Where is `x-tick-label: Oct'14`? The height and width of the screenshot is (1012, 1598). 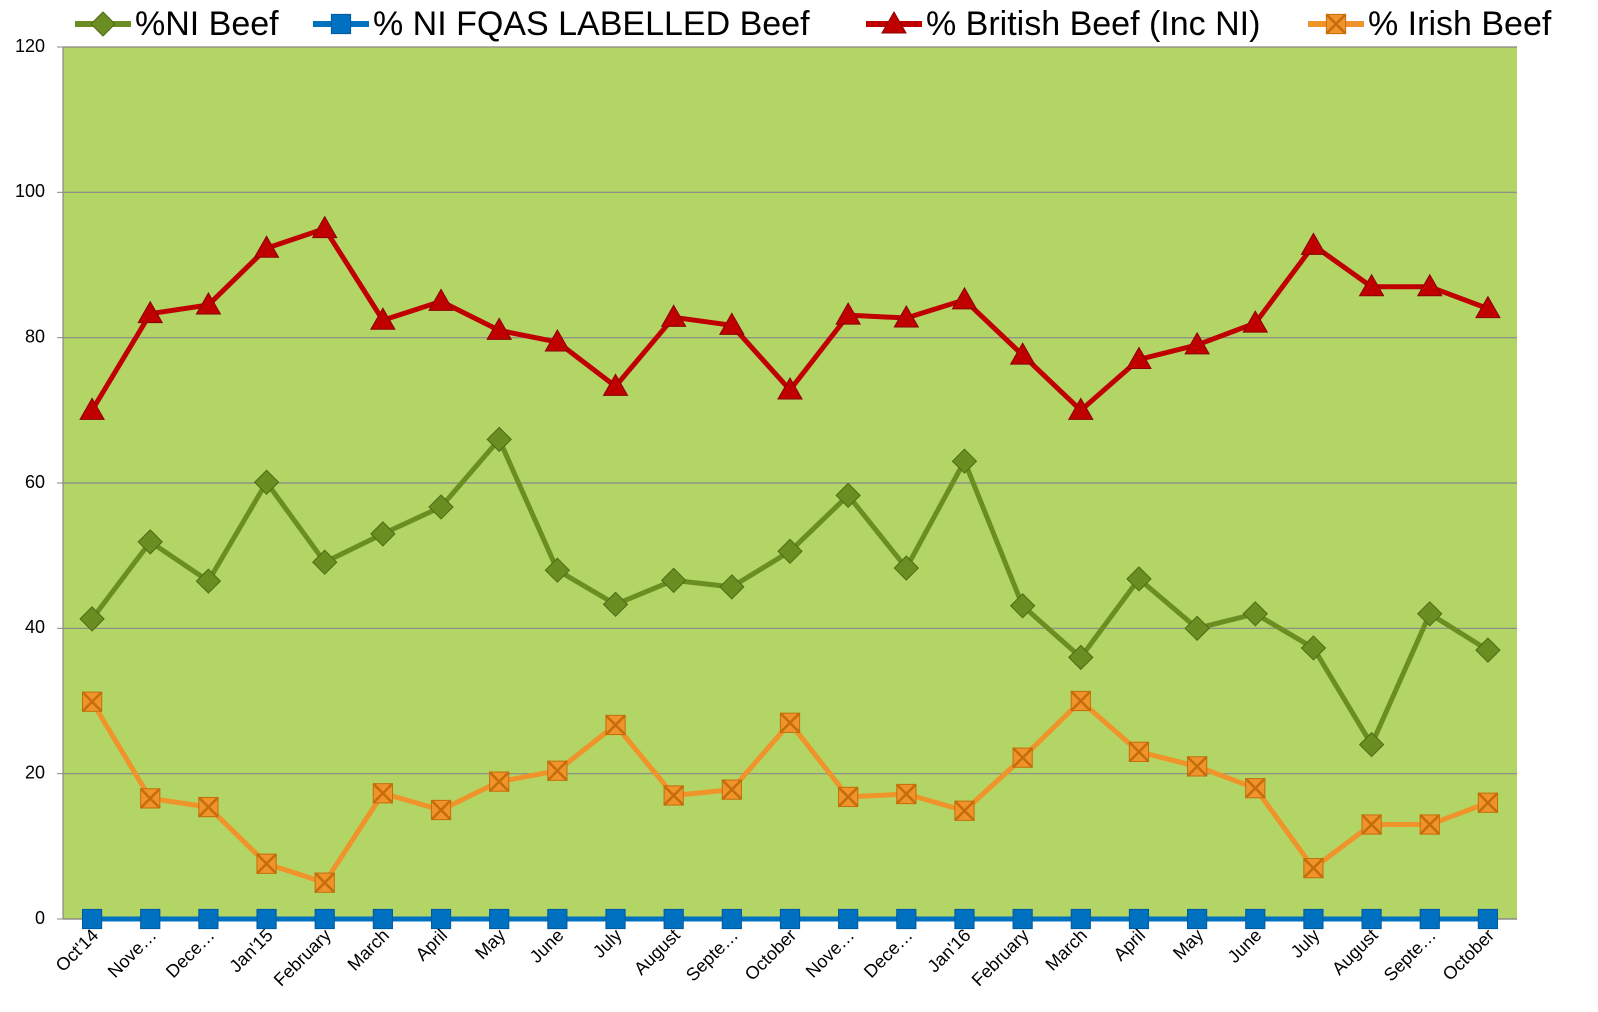 x-tick-label: Oct'14 is located at coordinates (77, 950).